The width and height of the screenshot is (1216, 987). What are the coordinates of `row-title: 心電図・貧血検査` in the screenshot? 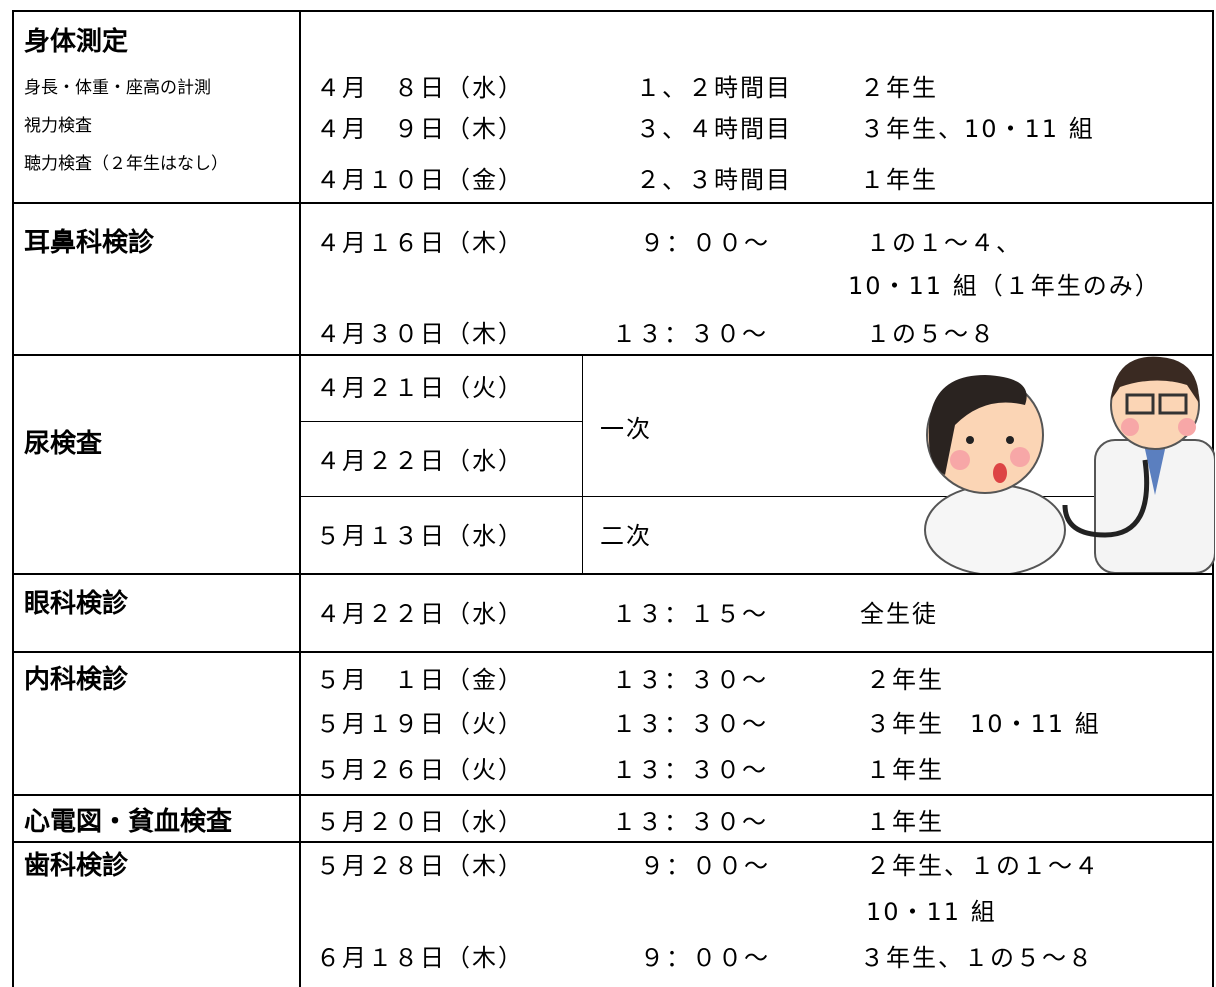 It's located at (128, 822).